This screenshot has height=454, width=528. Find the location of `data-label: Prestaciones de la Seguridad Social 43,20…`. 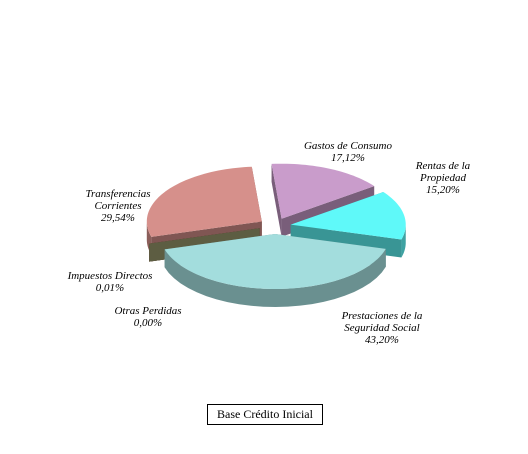

data-label: Prestaciones de la Seguridad Social 43,20… is located at coordinates (382, 328).